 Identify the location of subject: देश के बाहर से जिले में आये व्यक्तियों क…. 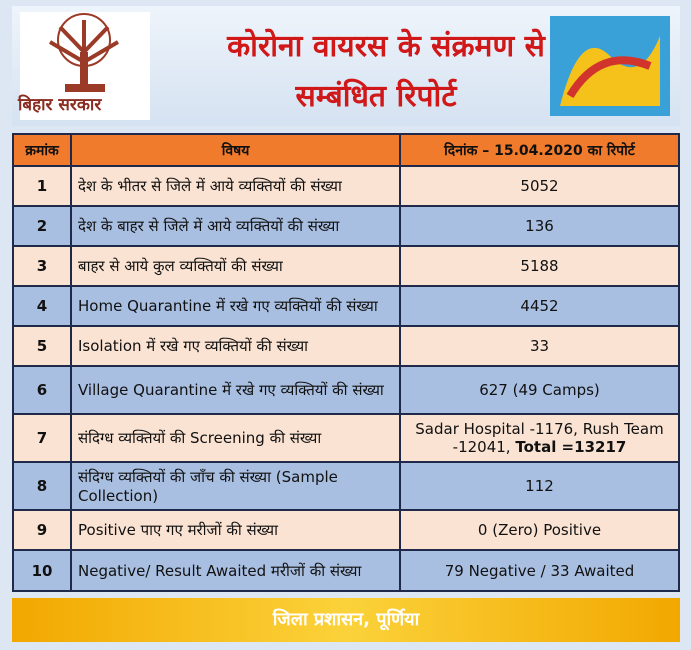
(235, 226).